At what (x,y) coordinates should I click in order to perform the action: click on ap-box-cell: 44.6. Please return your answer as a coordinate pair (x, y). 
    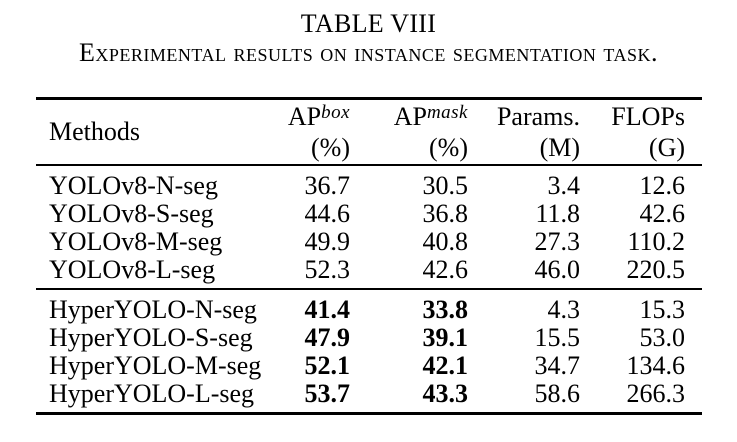
    Looking at the image, I should click on (327, 213).